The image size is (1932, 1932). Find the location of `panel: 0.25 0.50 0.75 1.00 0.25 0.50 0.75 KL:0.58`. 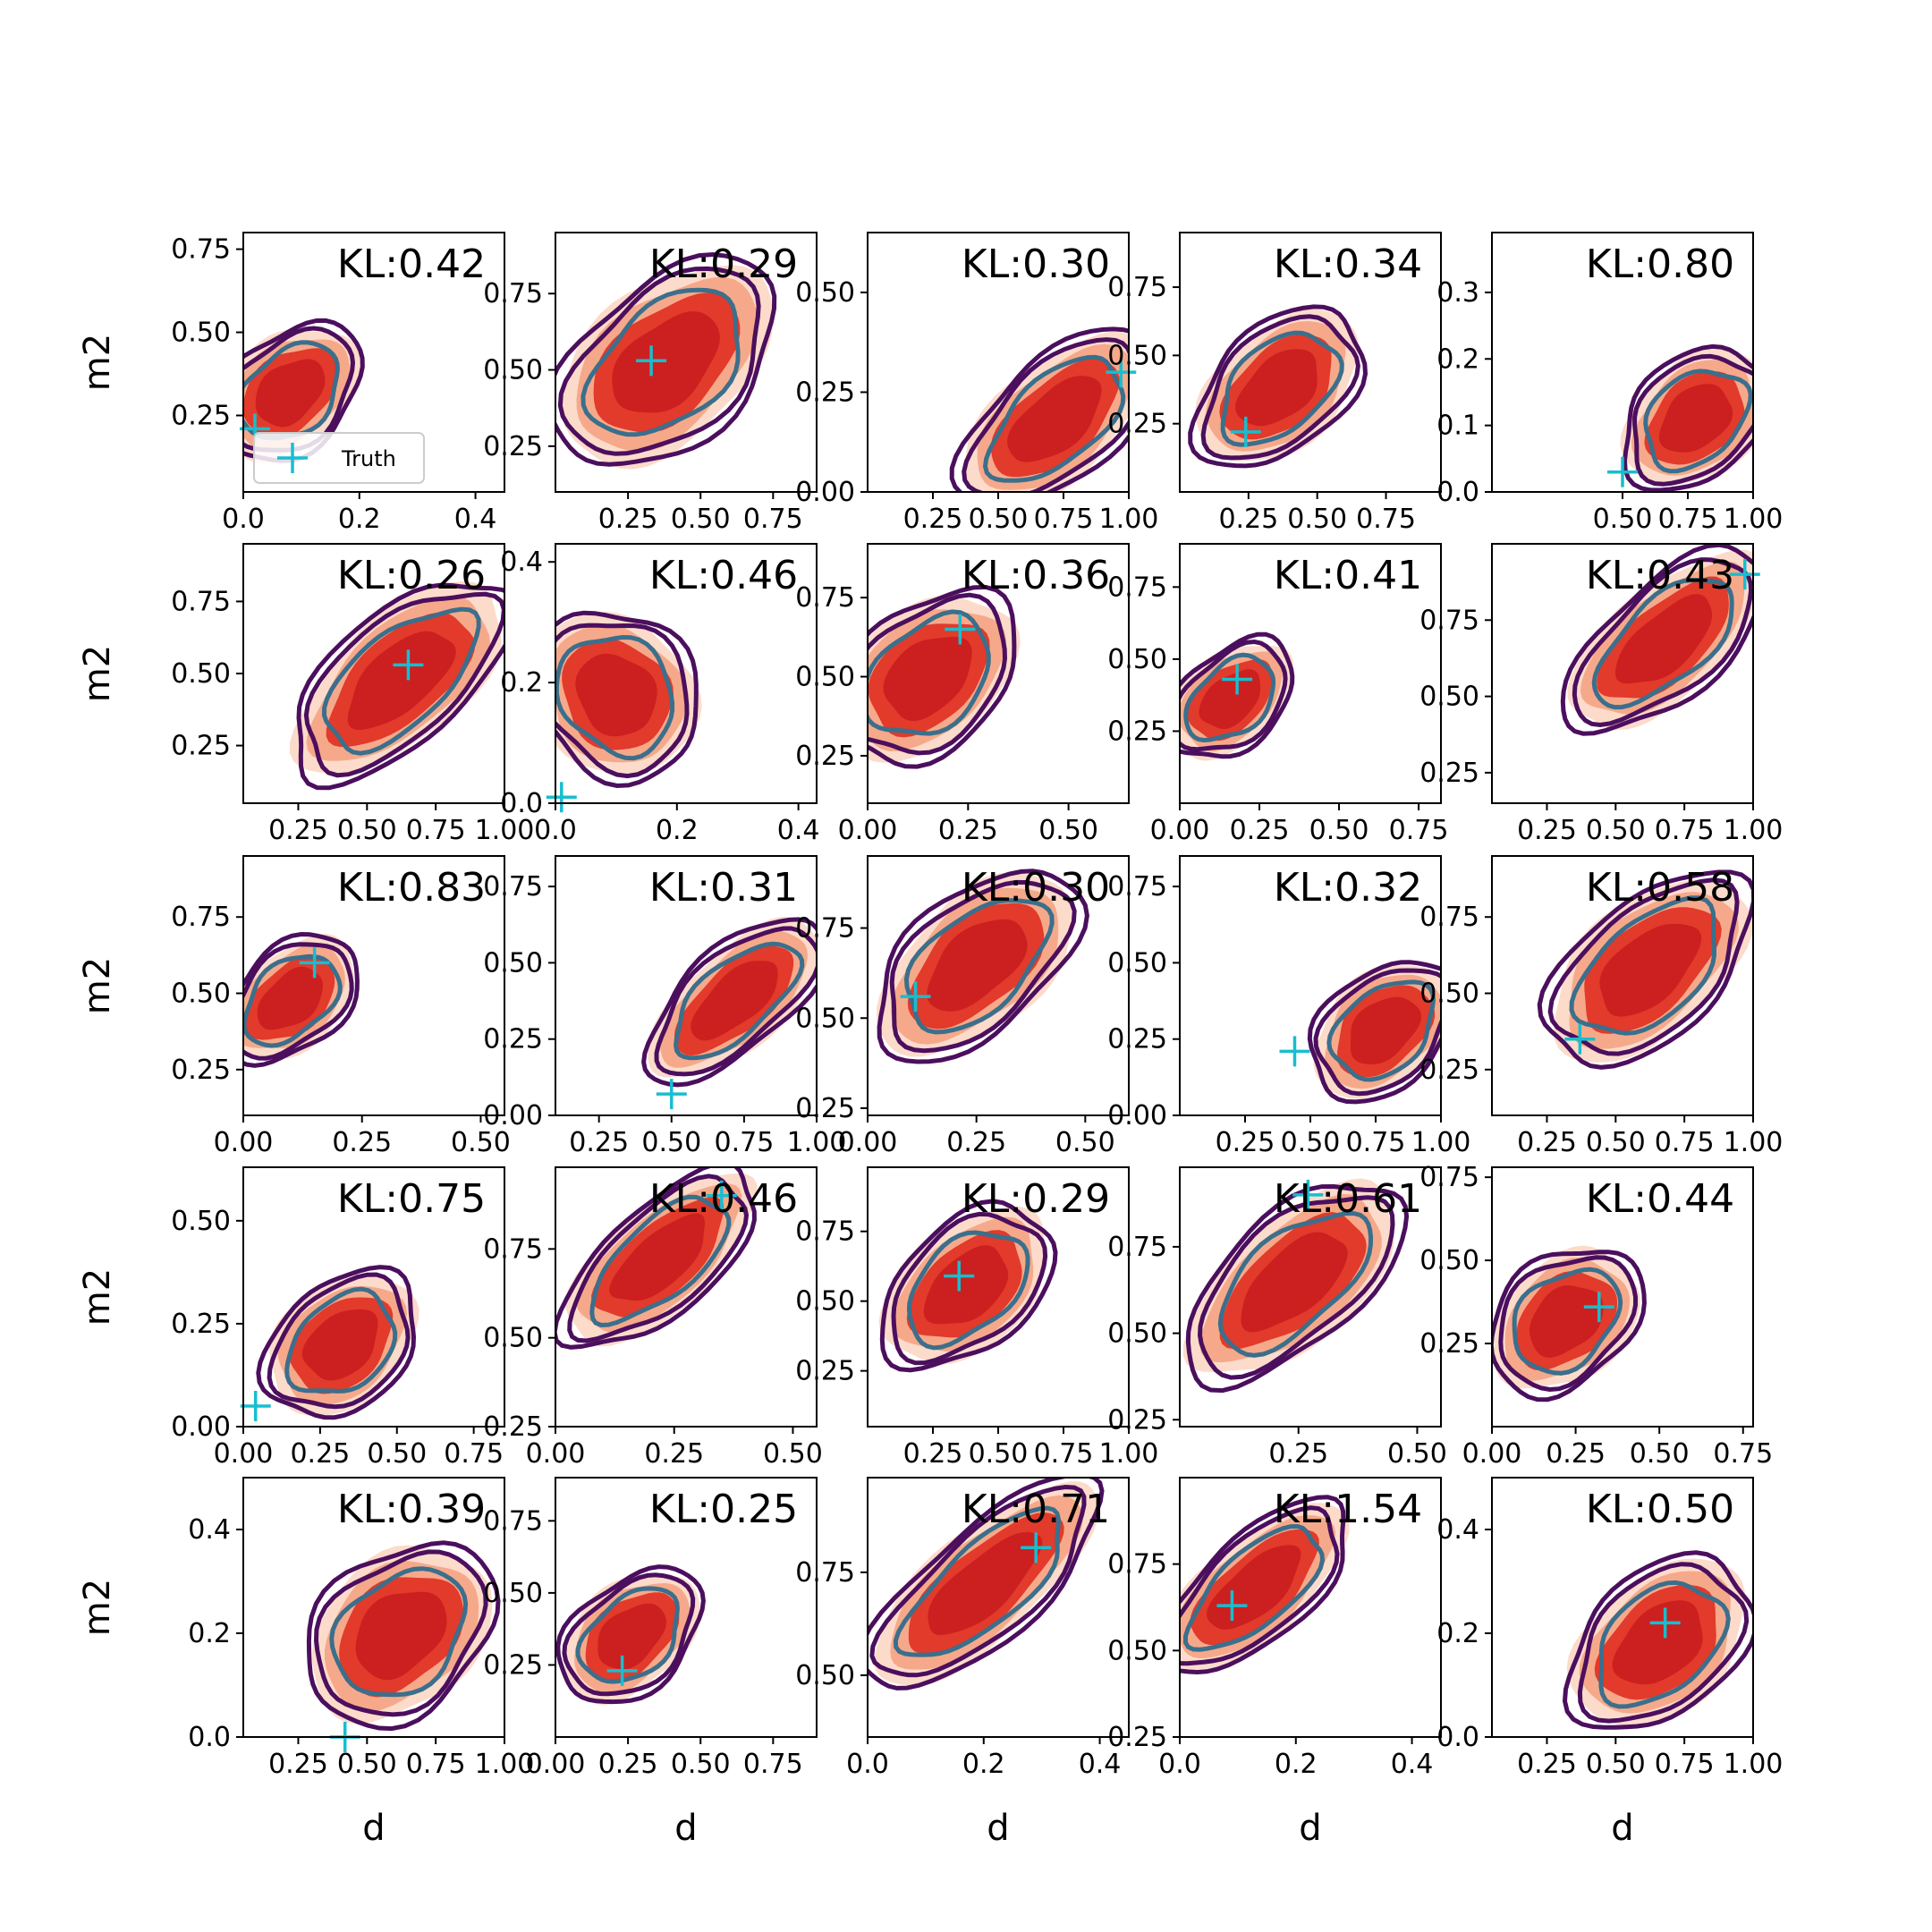

panel: 0.25 0.50 0.75 1.00 0.25 0.50 0.75 KL:0.58 is located at coordinates (1601, 1006).